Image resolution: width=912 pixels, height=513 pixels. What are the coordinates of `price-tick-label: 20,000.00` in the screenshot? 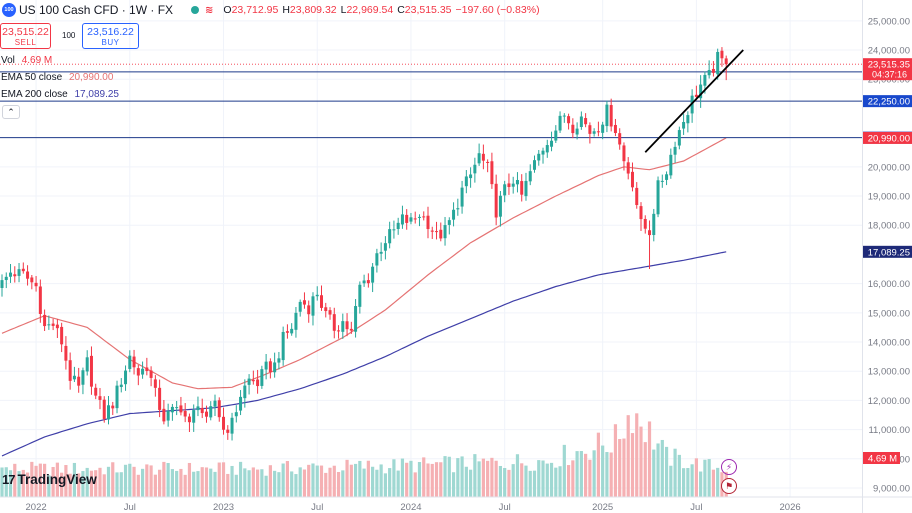 It's located at (889, 167).